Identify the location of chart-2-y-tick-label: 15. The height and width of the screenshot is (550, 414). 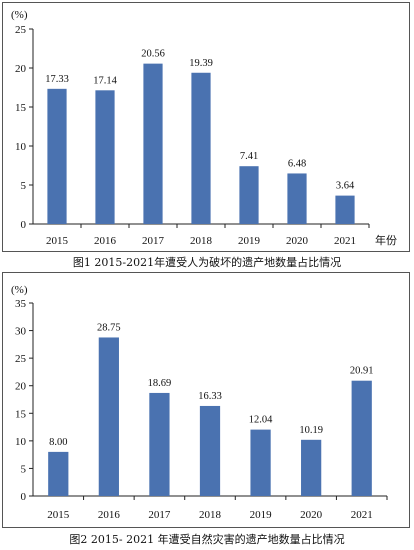
(21, 414).